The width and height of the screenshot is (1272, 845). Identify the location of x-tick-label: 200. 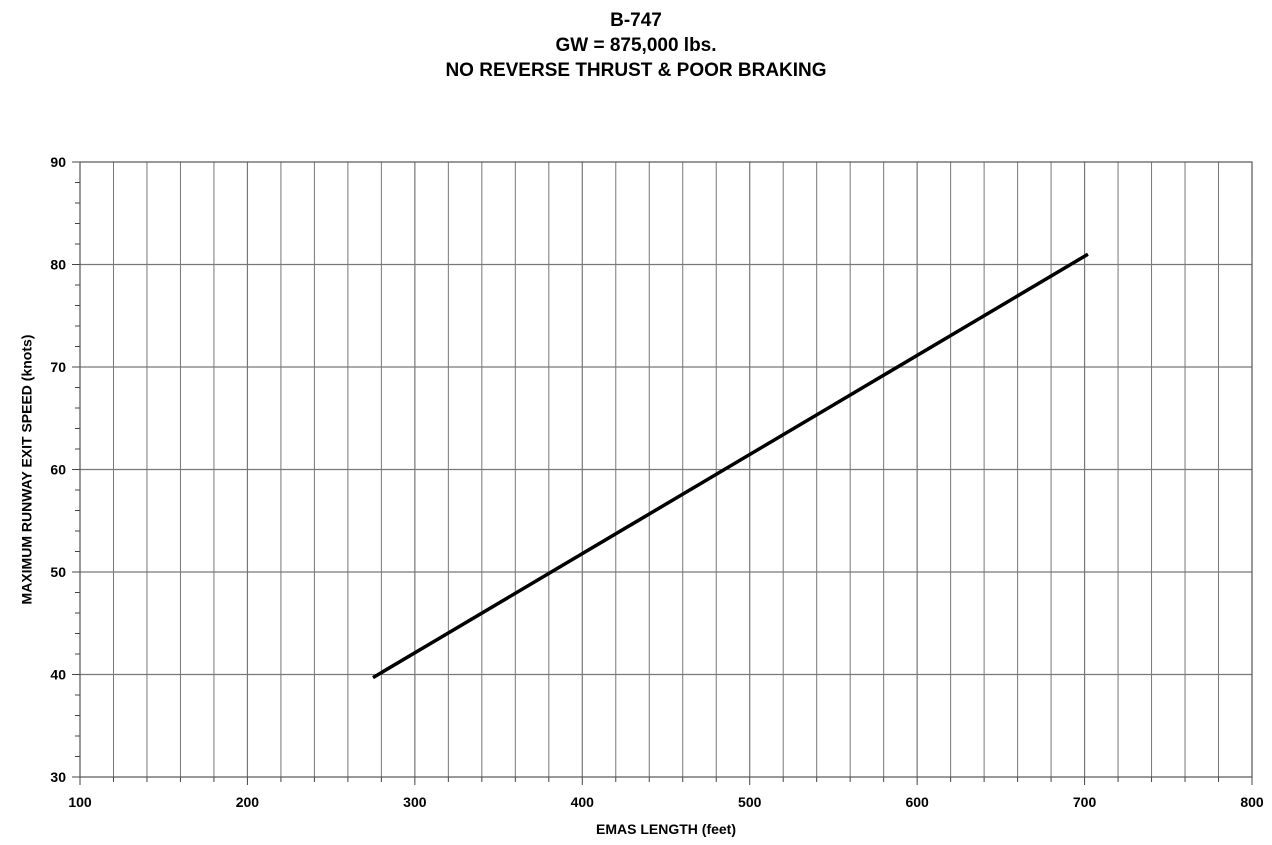
(248, 802).